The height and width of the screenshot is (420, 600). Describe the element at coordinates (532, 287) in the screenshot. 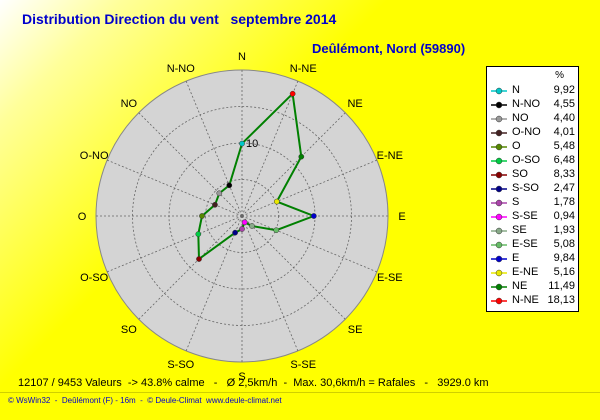

I see `legend-item: NE 11,49` at that location.